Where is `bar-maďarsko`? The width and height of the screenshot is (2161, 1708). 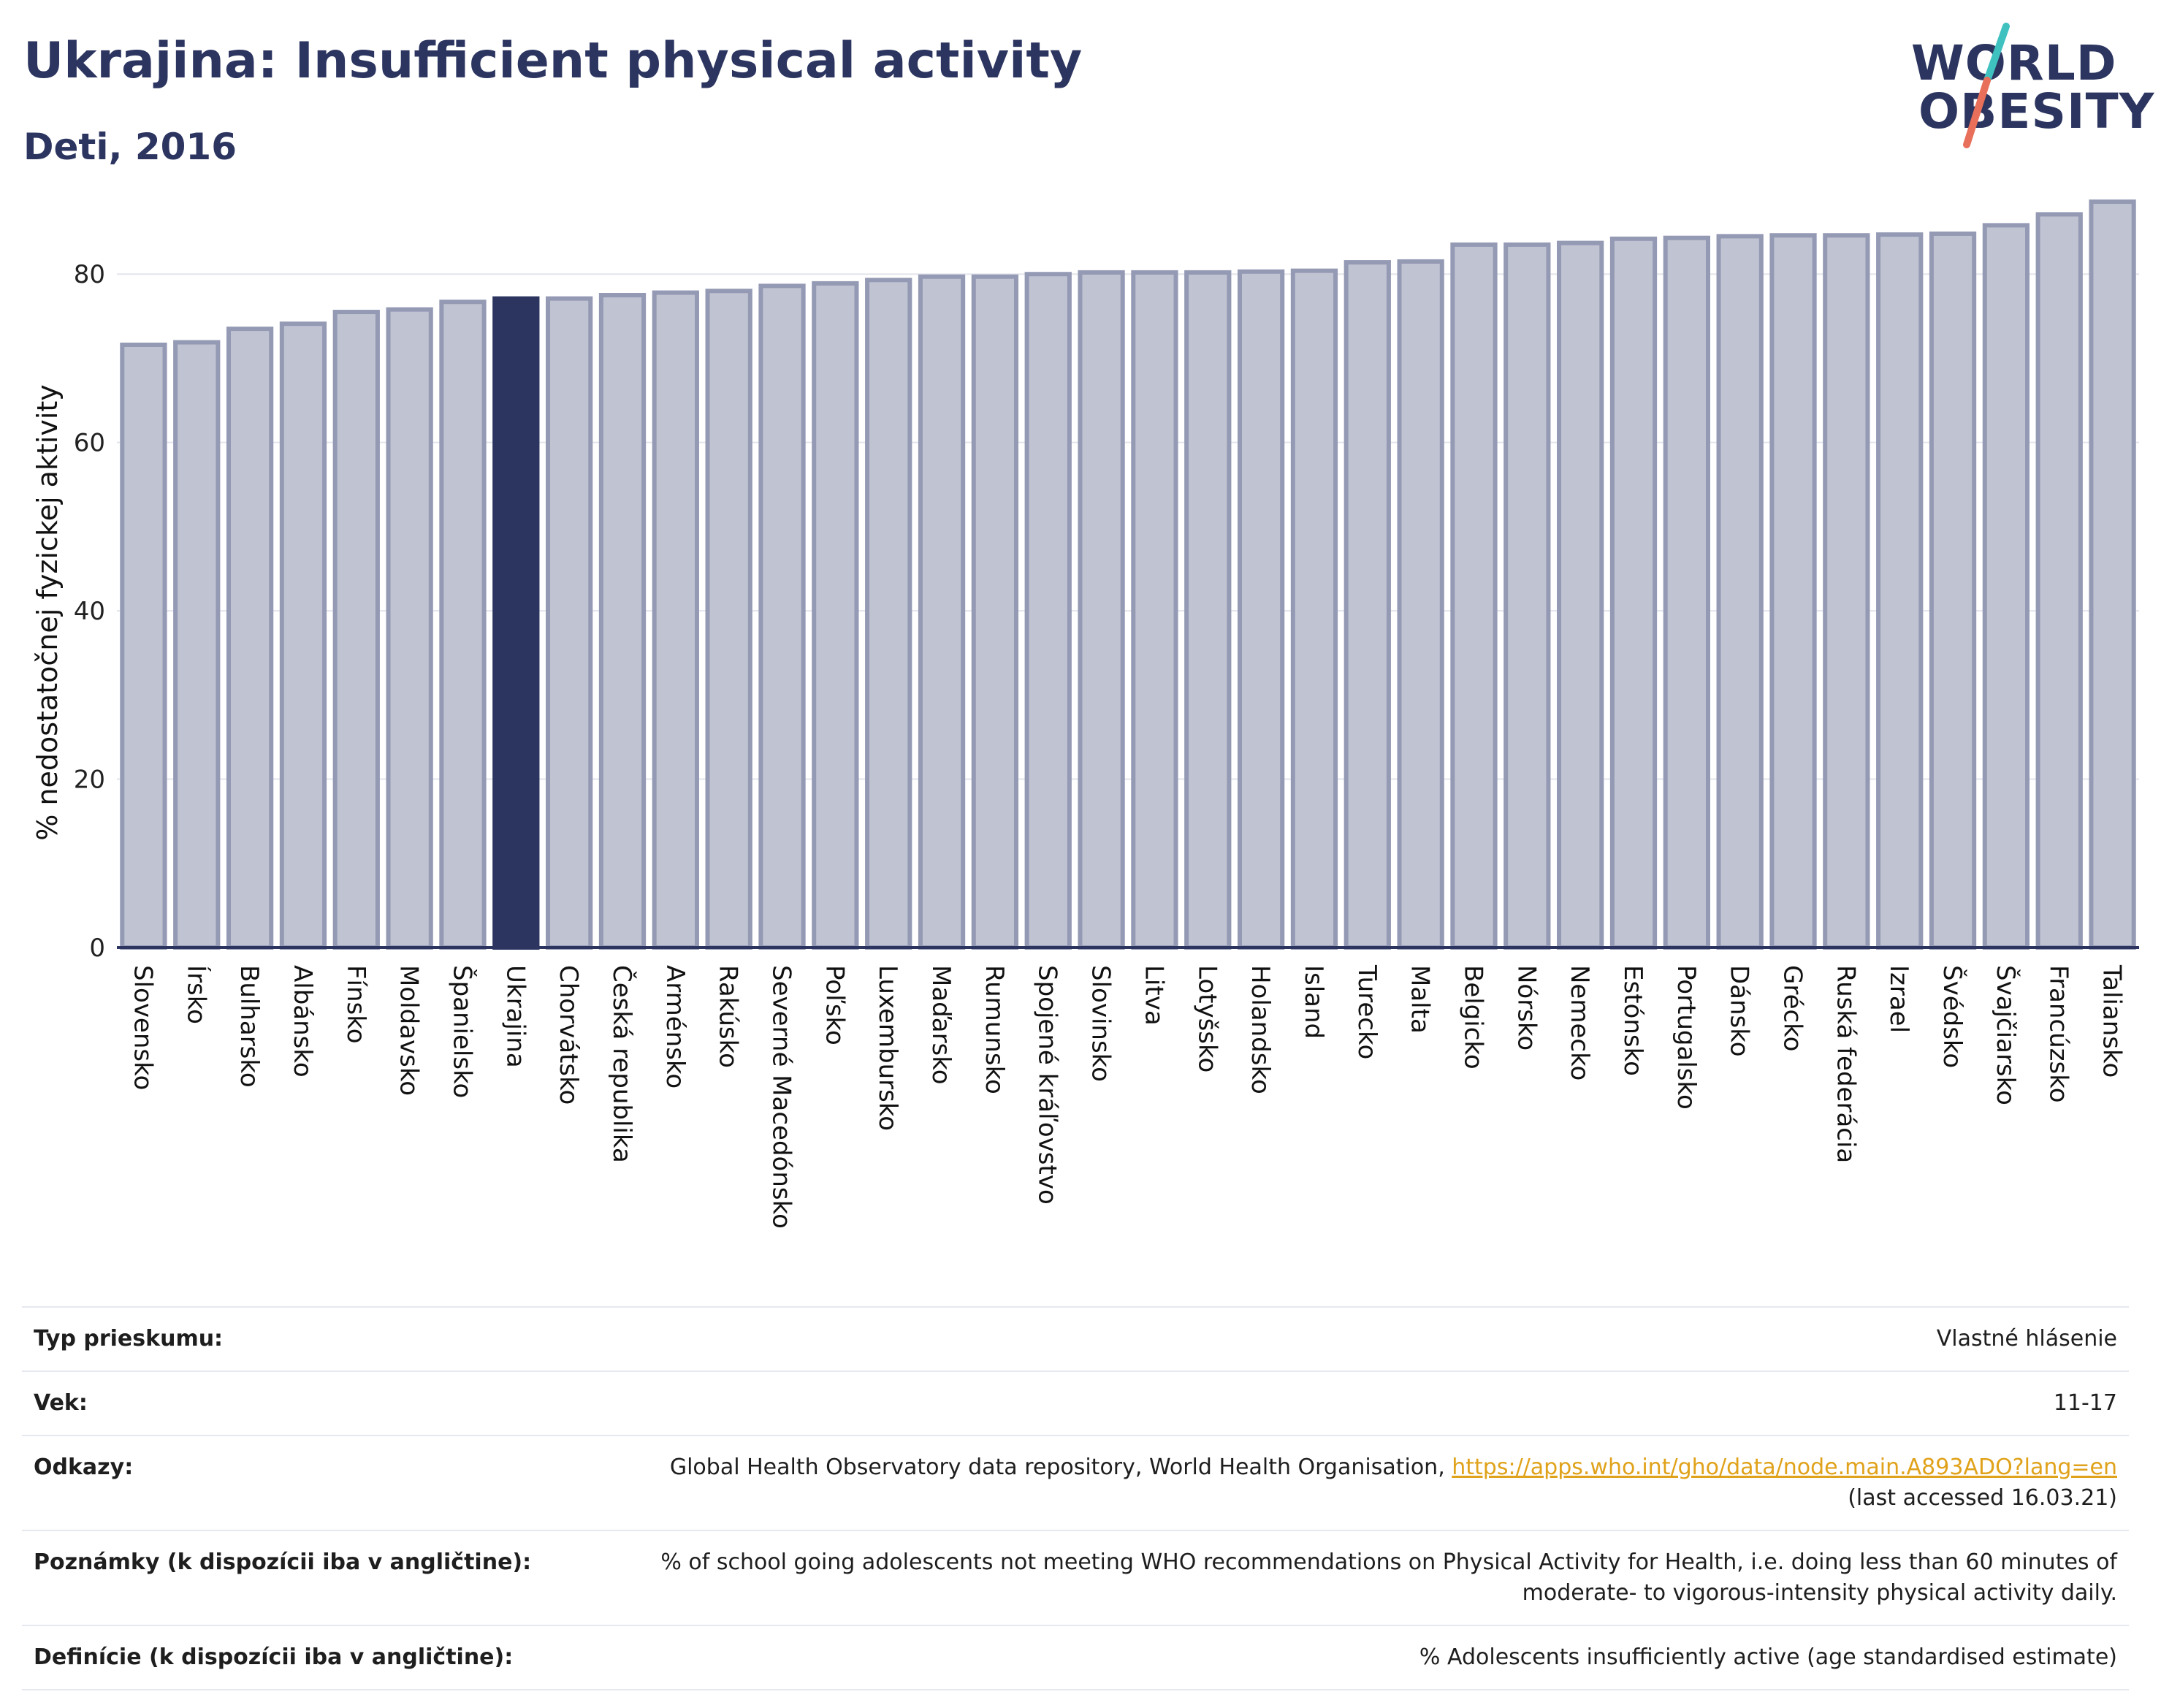 bar-maďarsko is located at coordinates (942, 612).